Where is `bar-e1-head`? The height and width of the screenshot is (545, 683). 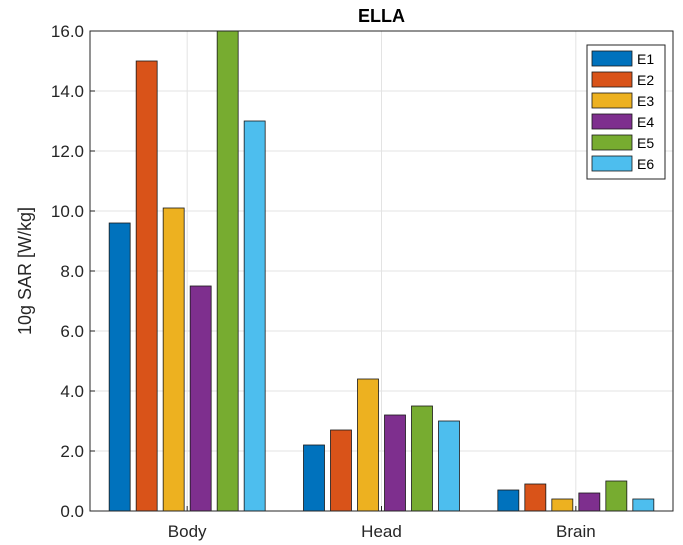 bar-e1-head is located at coordinates (314, 478).